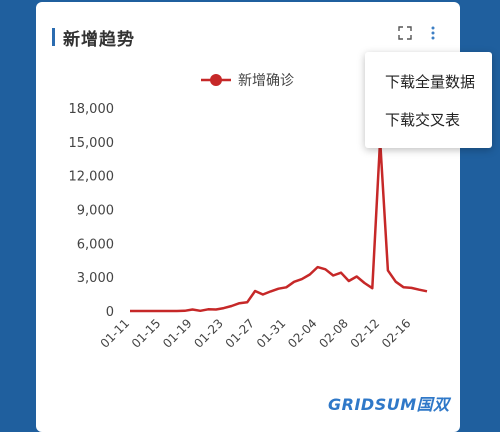  I want to click on y-tick-label: 15,000, so click(92, 143).